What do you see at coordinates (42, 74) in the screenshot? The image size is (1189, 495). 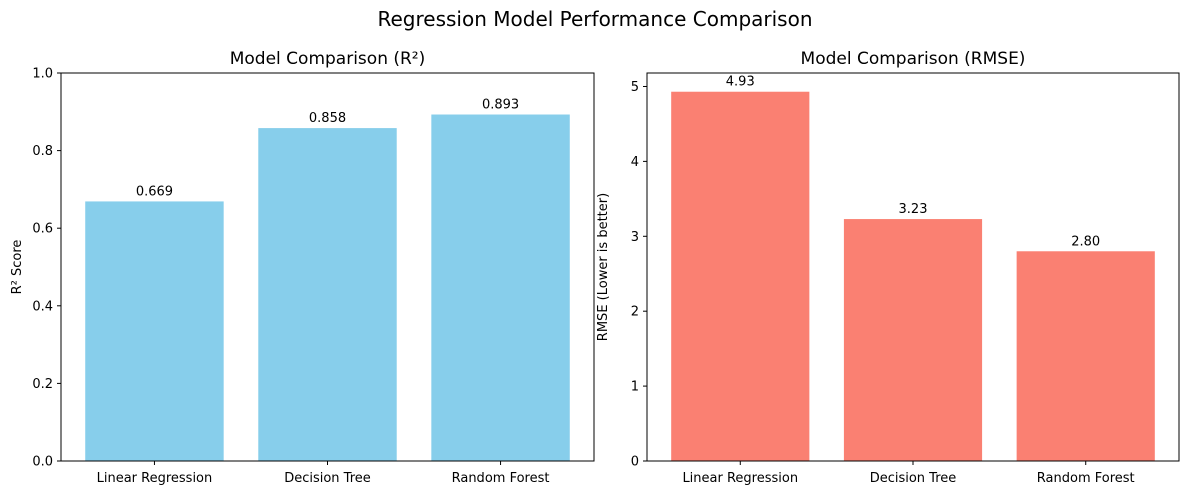 I see `r2-ytick-label: 1.0` at bounding box center [42, 74].